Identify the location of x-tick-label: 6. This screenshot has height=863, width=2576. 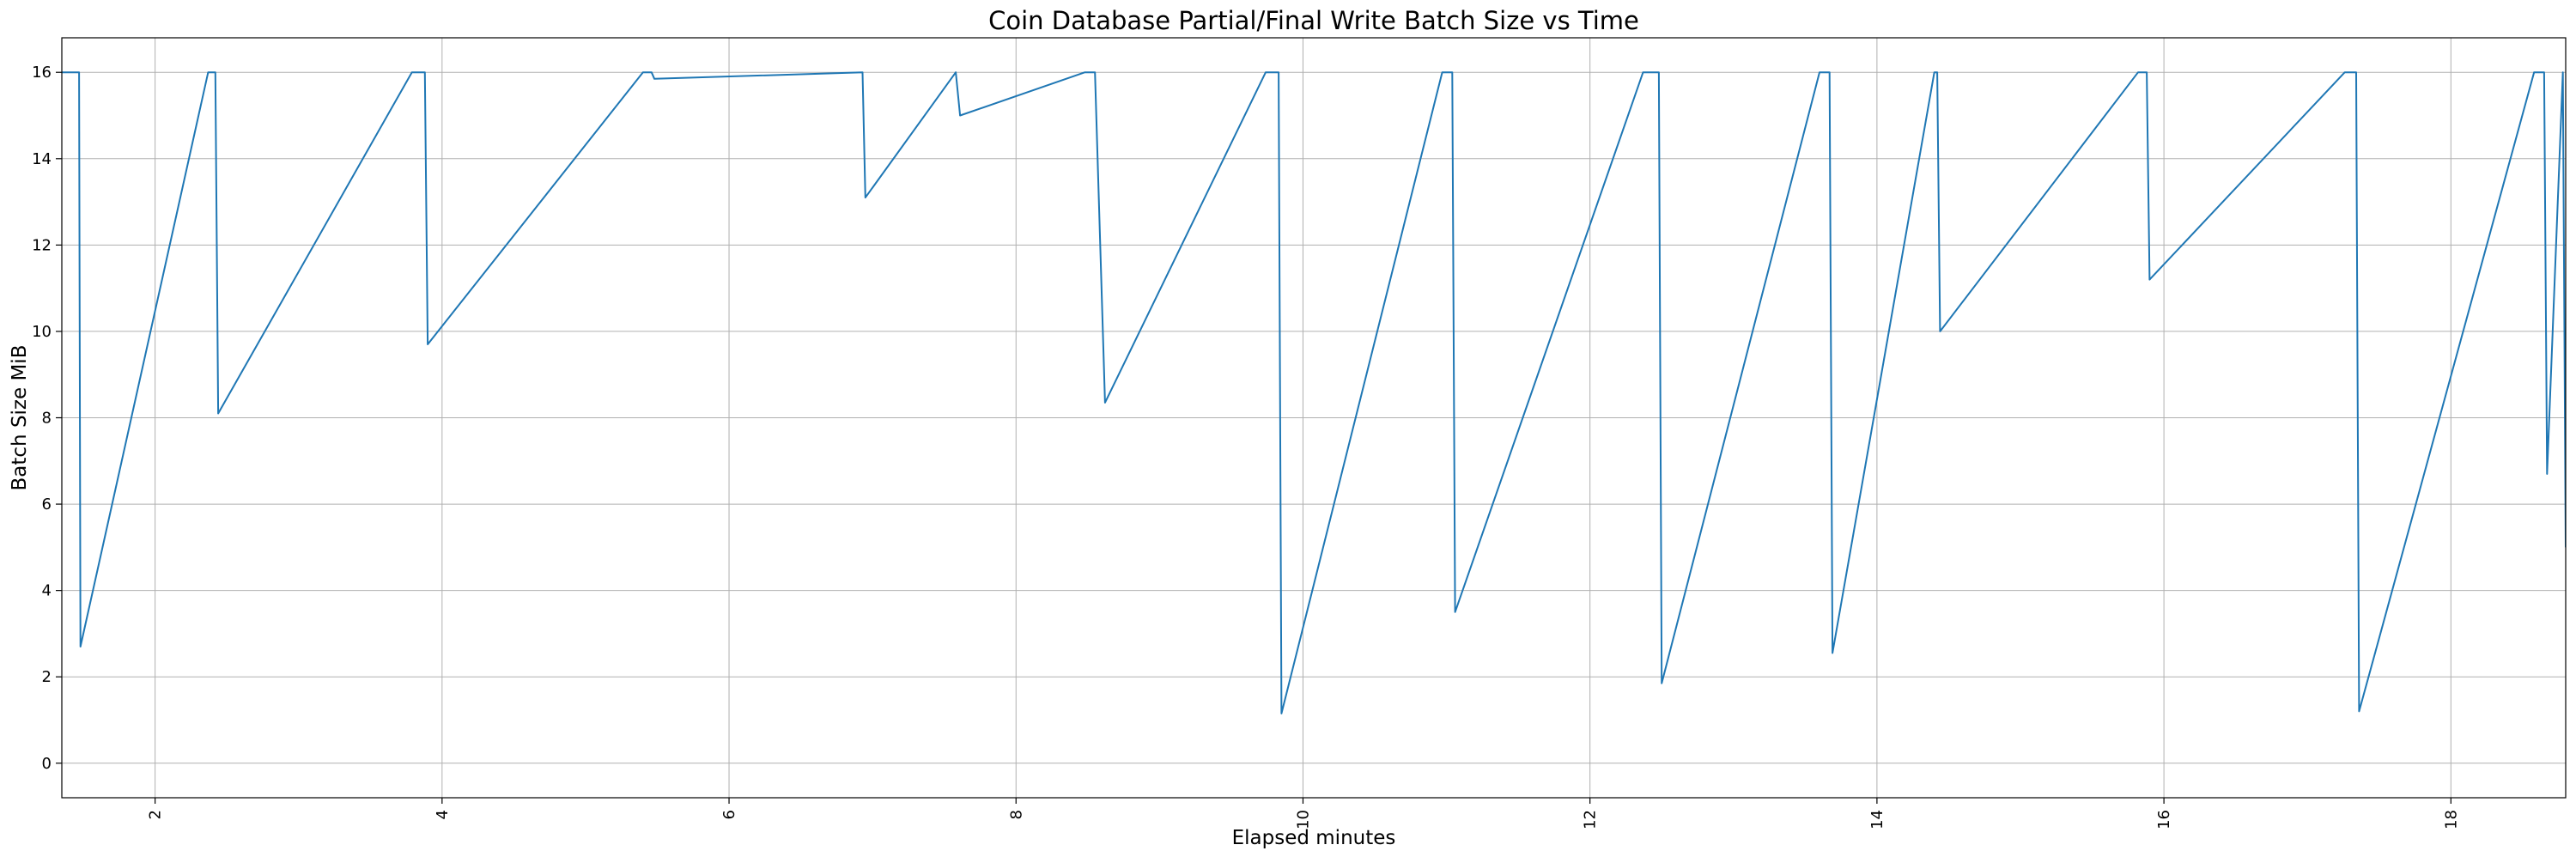
(729, 815).